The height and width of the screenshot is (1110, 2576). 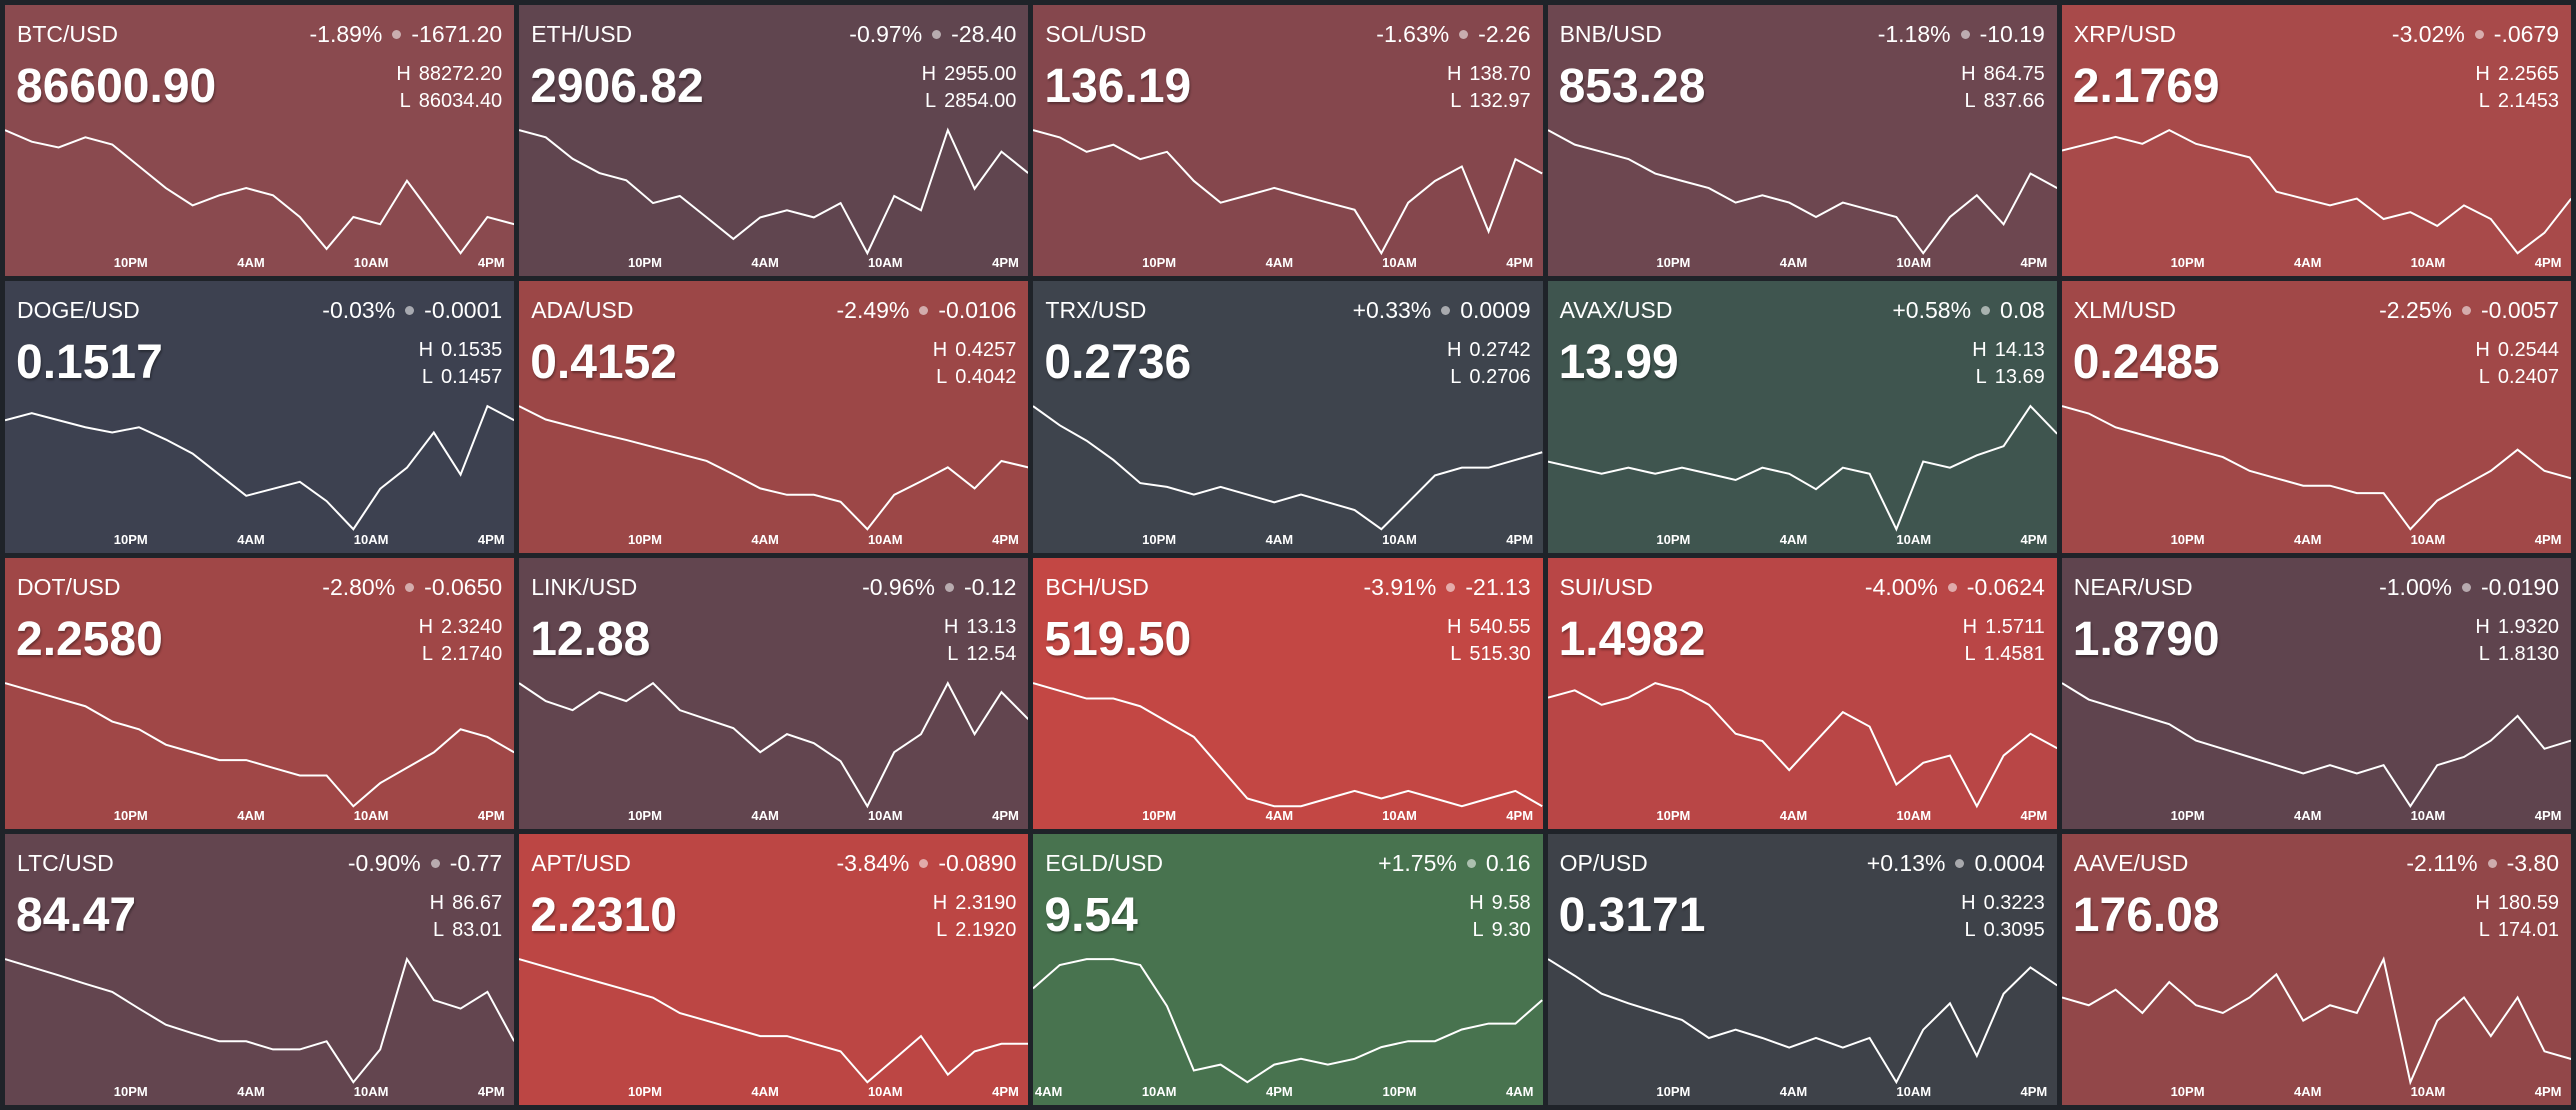 What do you see at coordinates (1511, 929) in the screenshot?
I see `low-value: 9.30` at bounding box center [1511, 929].